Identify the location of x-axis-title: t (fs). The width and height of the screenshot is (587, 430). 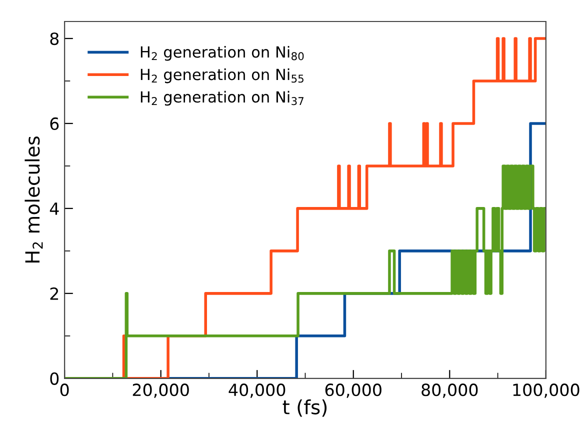
(304, 408).